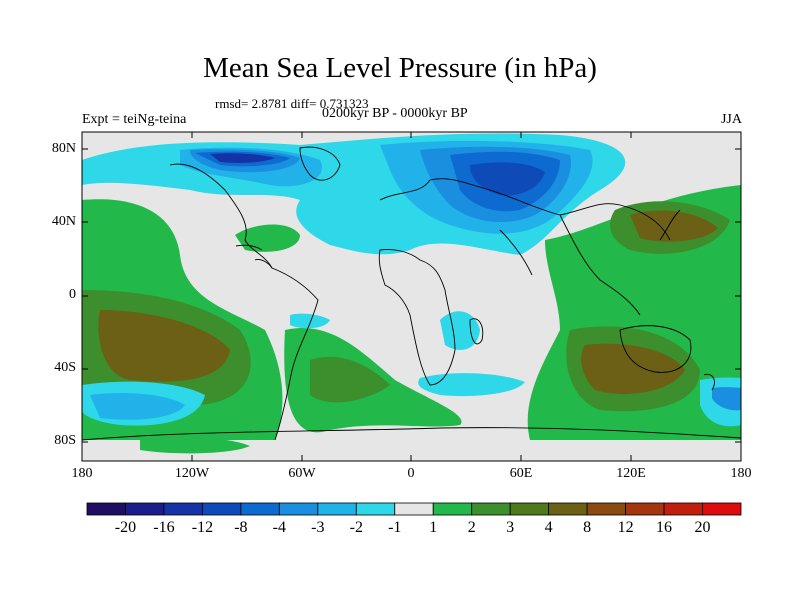 Image resolution: width=800 pixels, height=600 pixels. I want to click on x-tick-label: 120W, so click(192, 473).